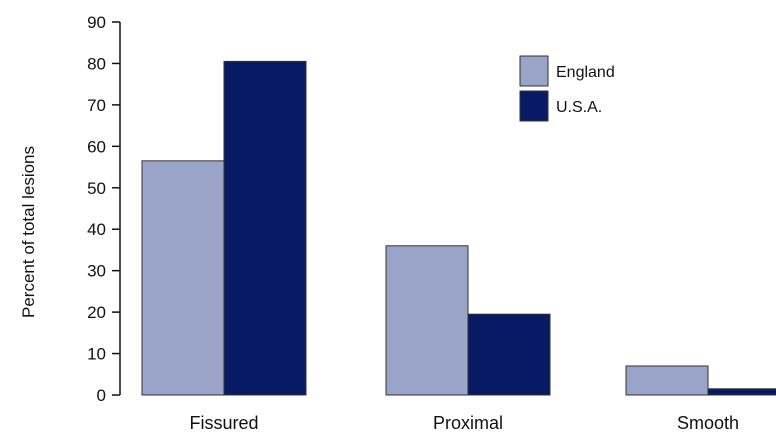 This screenshot has height=438, width=776. I want to click on bar-smooth-england, so click(667, 380).